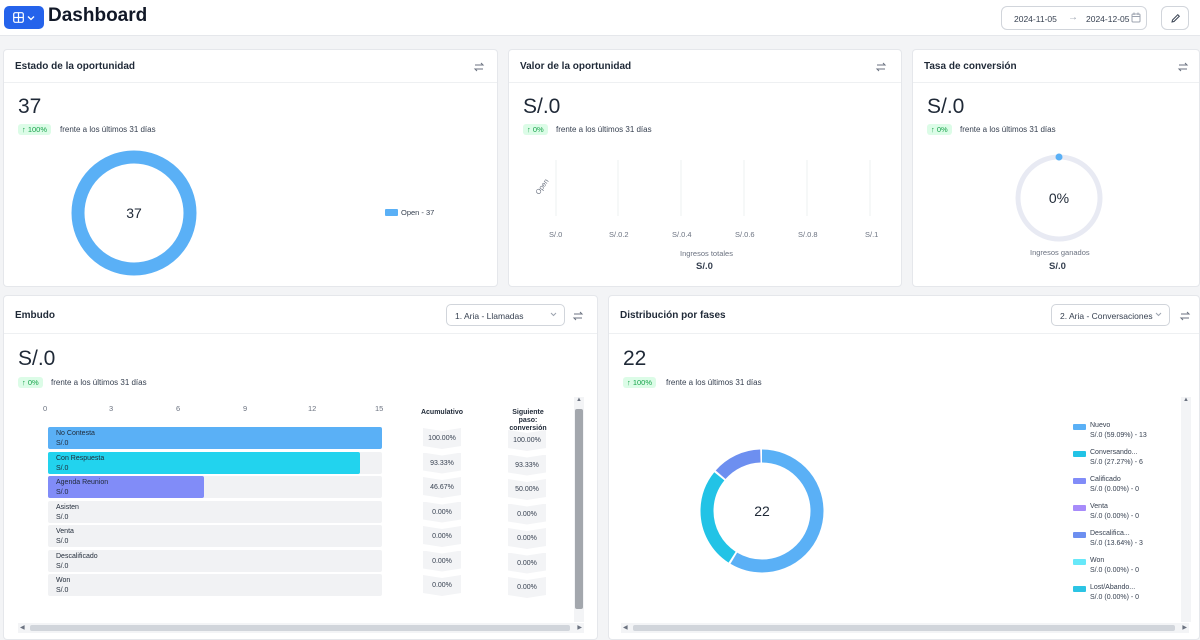  I want to click on card-header: Estado de la oportunidad, so click(250, 66).